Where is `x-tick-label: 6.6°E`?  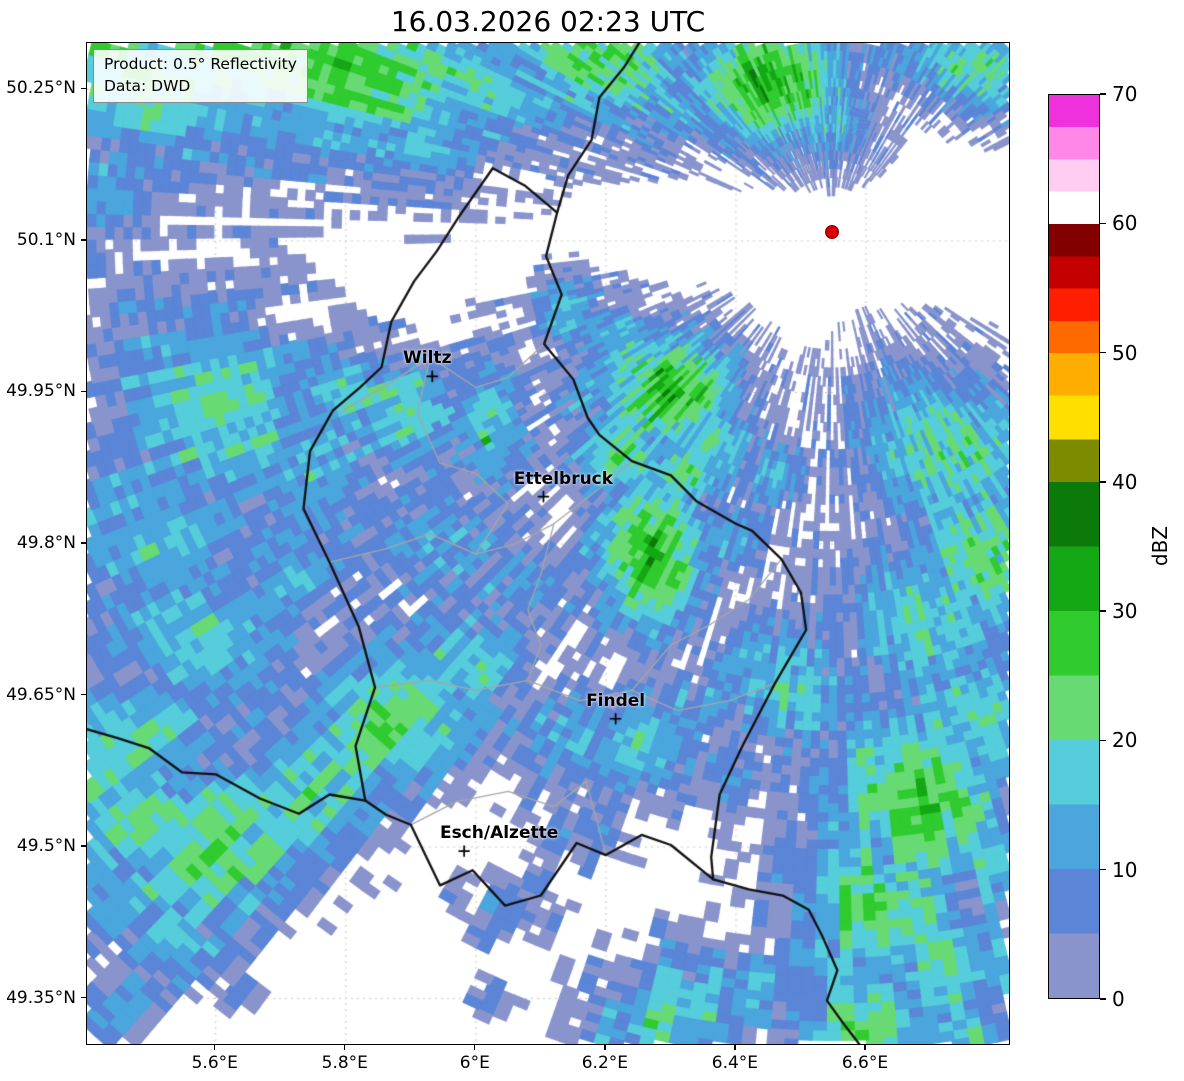
x-tick-label: 6.6°E is located at coordinates (865, 1063).